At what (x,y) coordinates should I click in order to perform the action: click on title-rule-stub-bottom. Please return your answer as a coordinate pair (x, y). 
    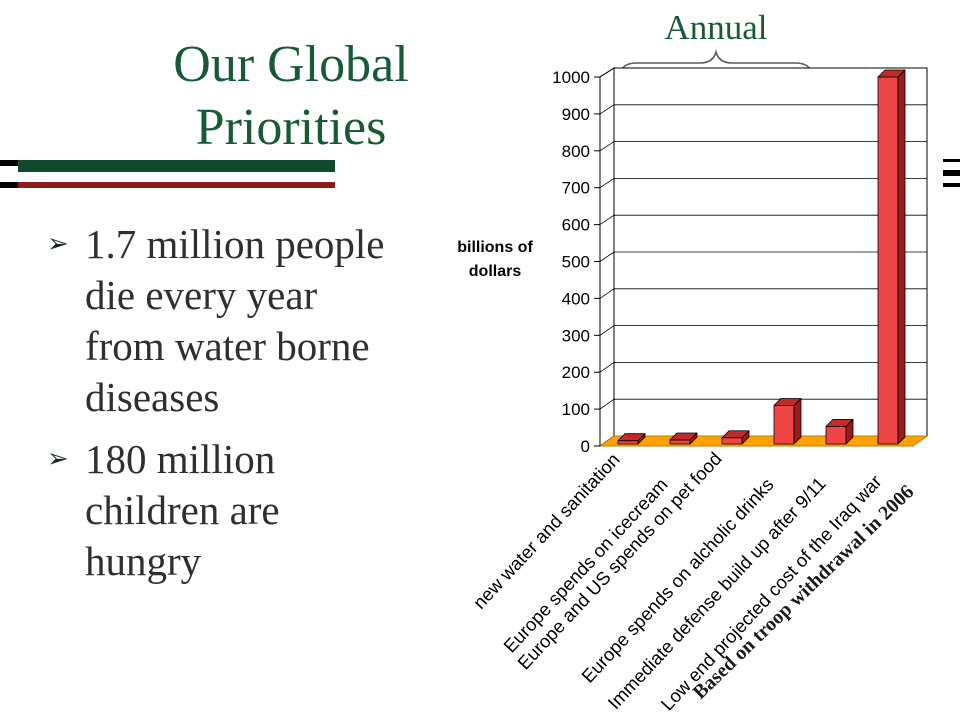
    Looking at the image, I should click on (9, 185).